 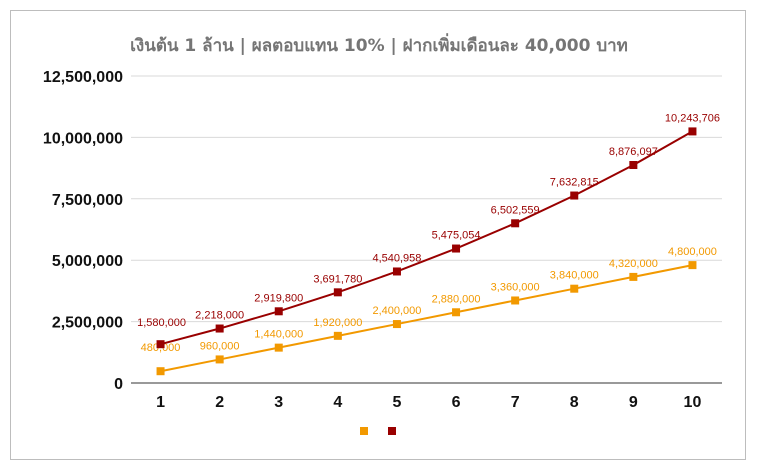 What do you see at coordinates (633, 264) in the screenshot?
I see `data-label: 4,320,000` at bounding box center [633, 264].